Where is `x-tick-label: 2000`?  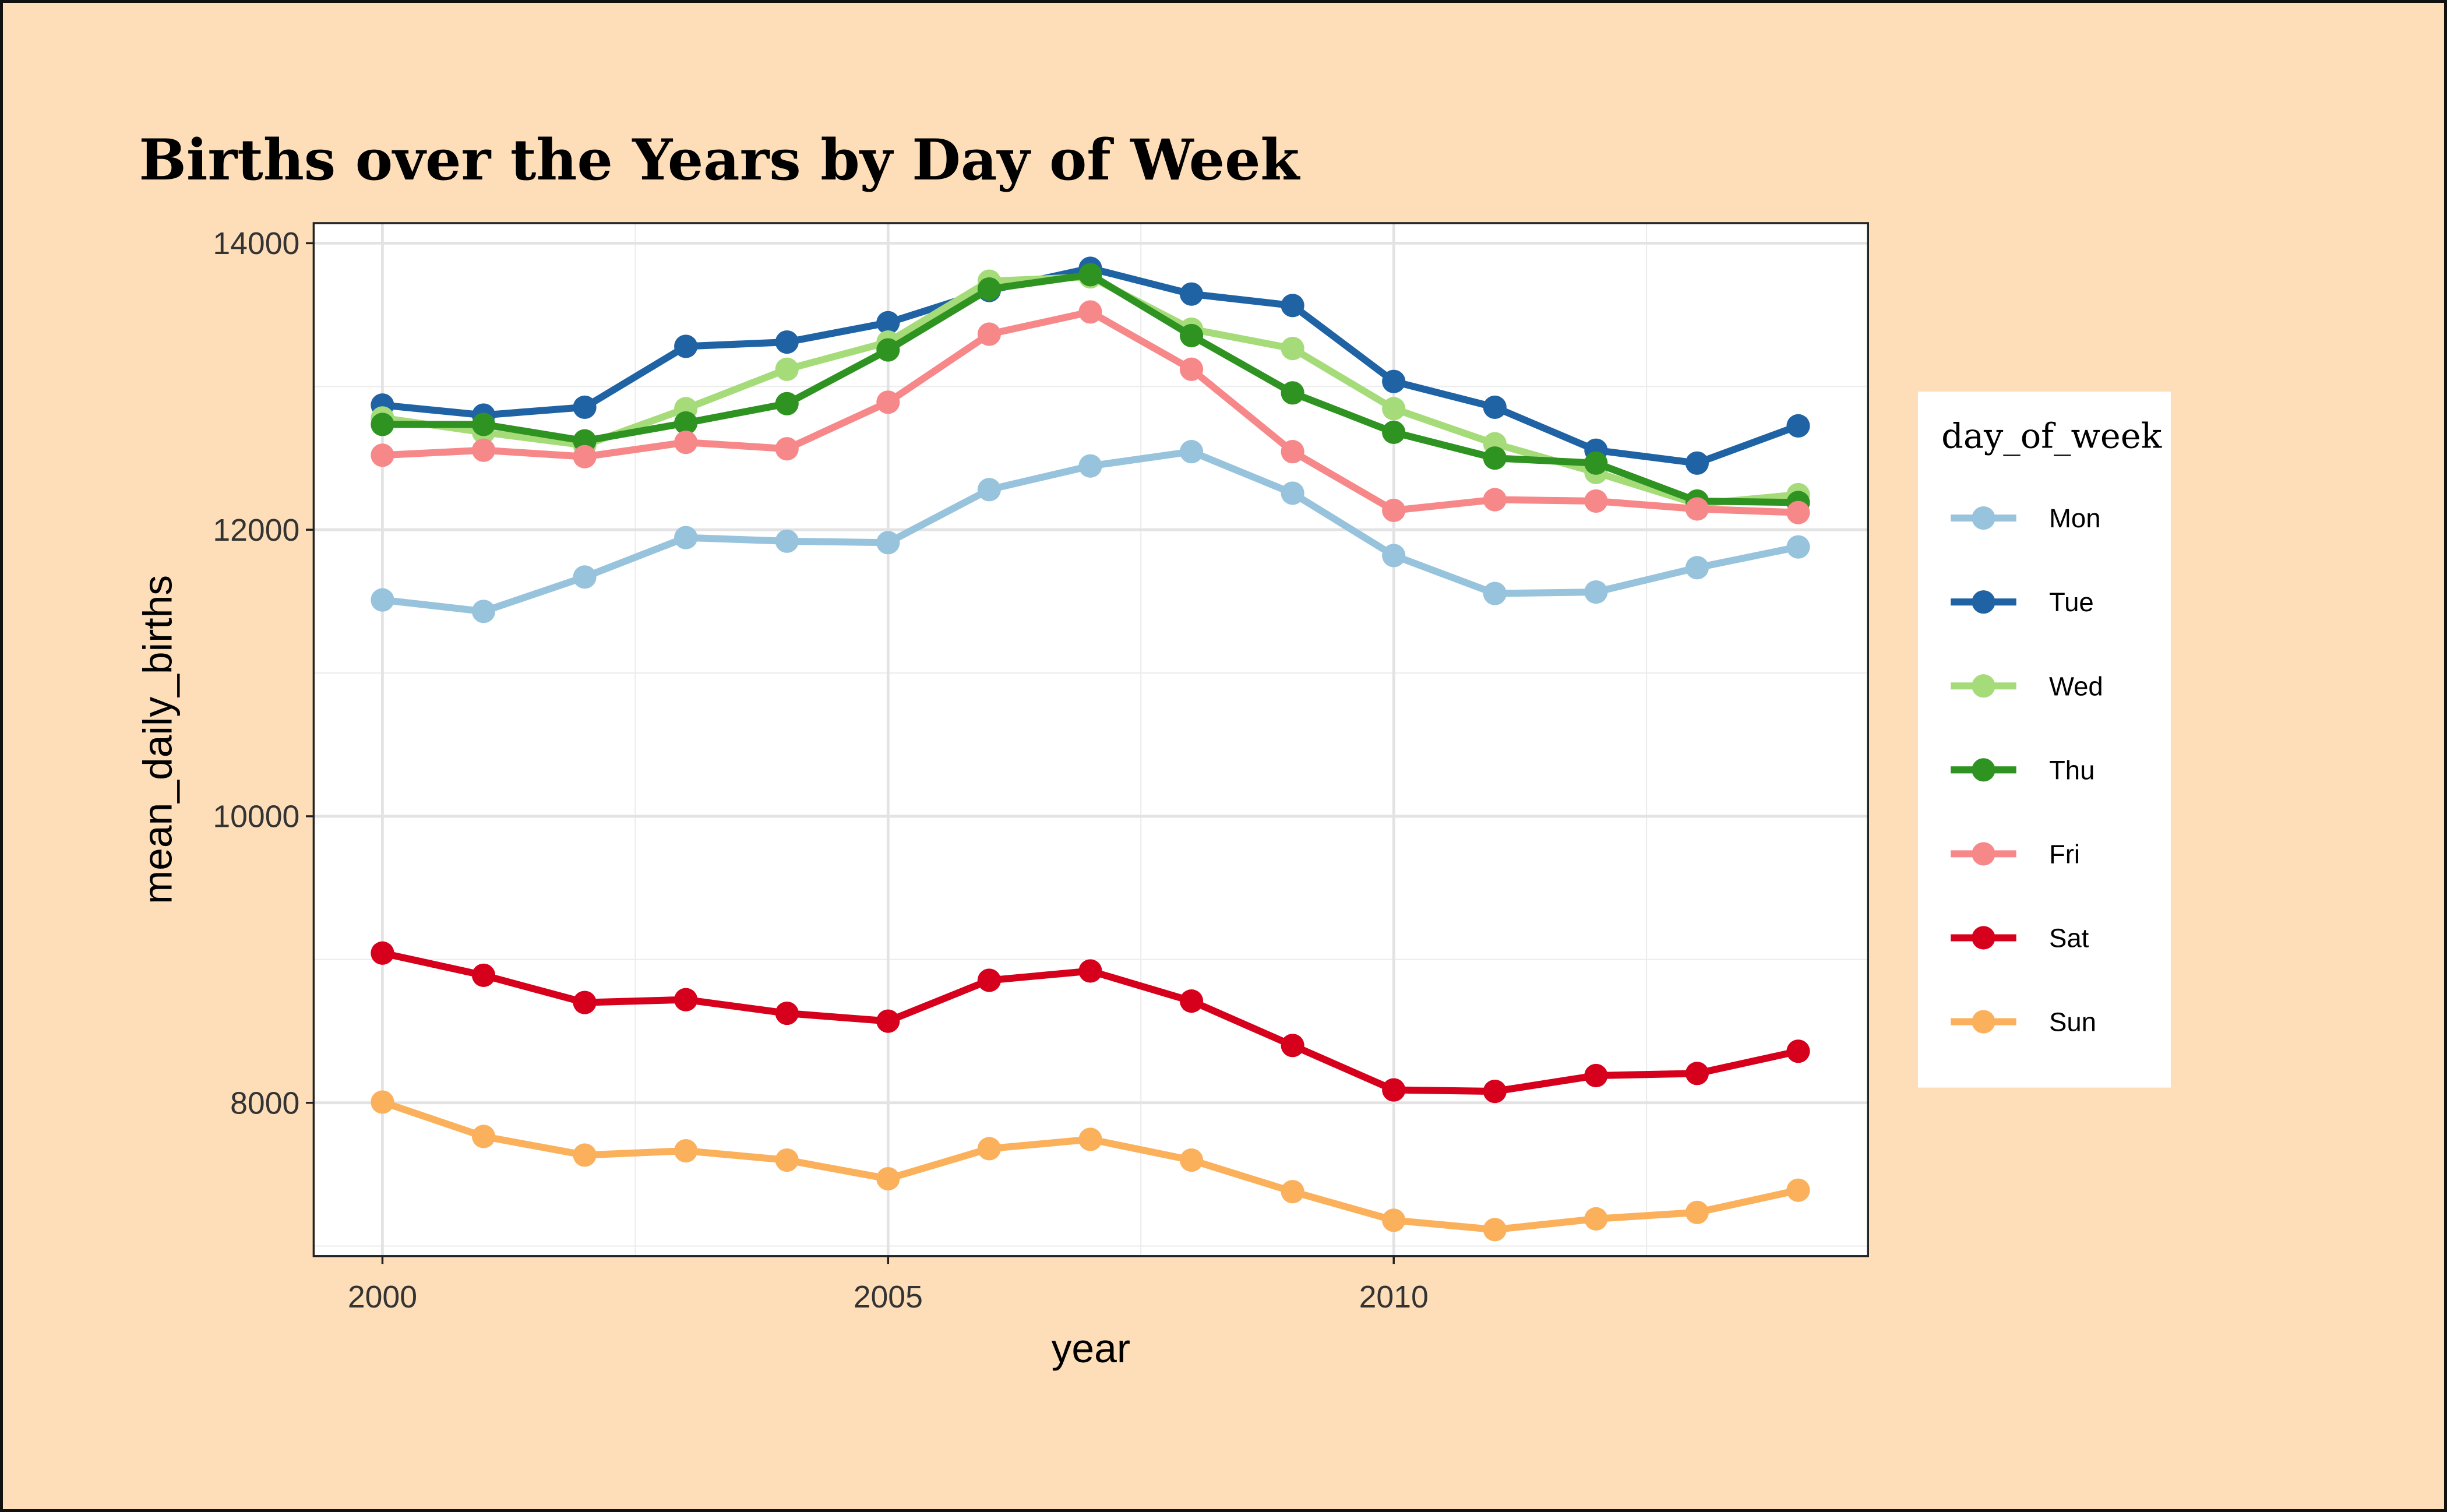 x-tick-label: 2000 is located at coordinates (382, 1297).